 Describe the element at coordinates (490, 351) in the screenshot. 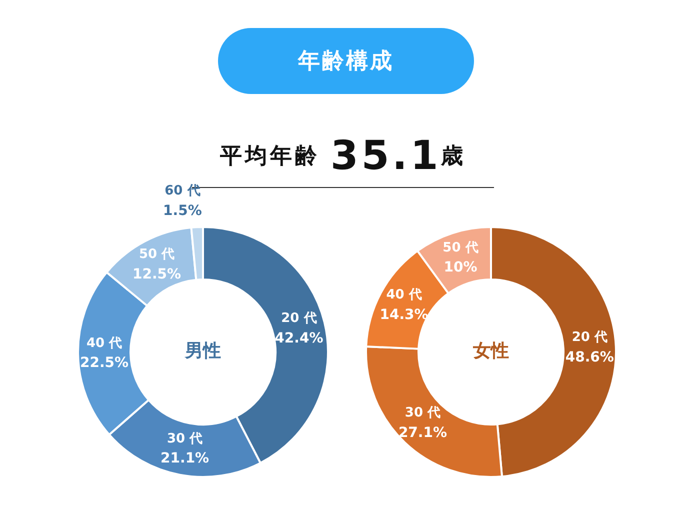

I see `text: 女性` at that location.